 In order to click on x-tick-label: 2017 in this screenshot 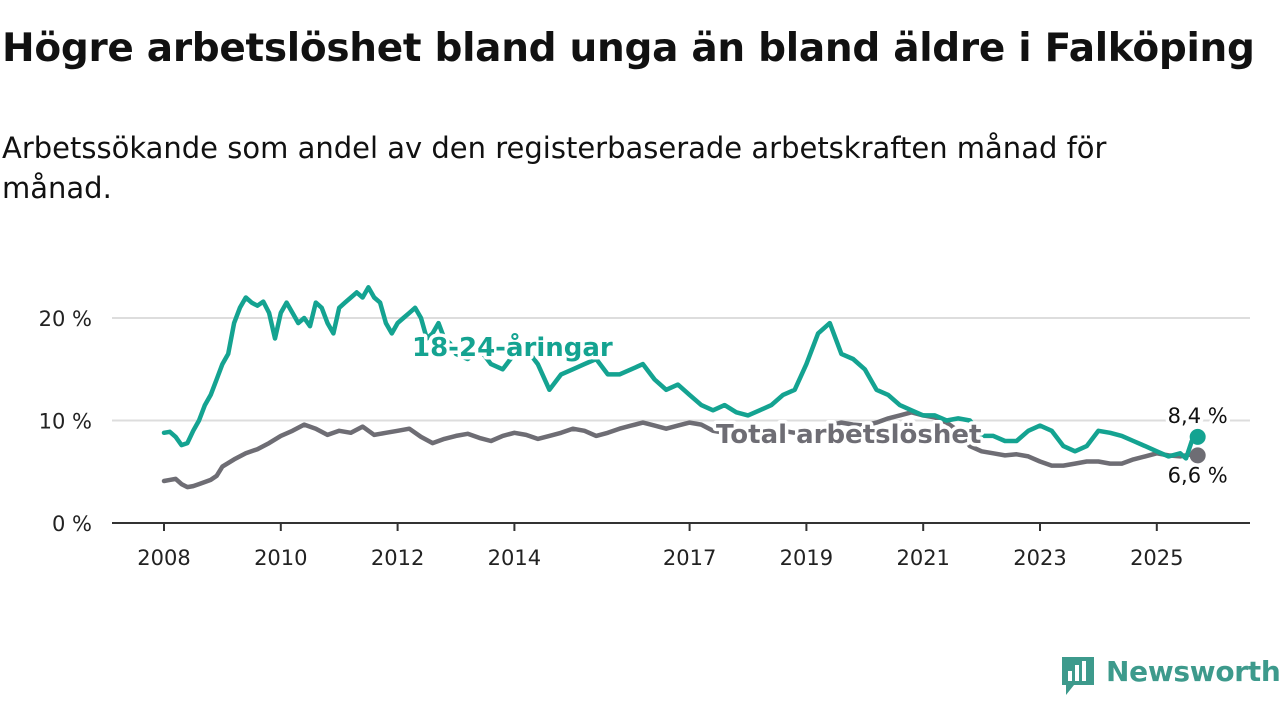, I will do `click(689, 558)`.